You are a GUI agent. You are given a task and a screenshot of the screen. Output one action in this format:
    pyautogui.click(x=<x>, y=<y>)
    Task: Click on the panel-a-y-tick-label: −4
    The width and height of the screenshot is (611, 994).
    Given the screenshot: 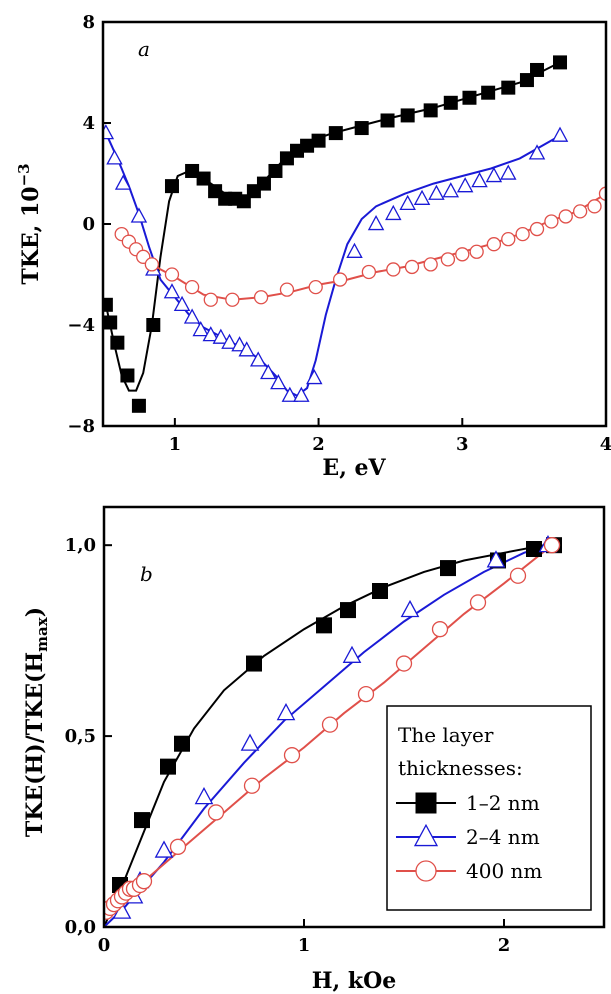 What is the action you would take?
    pyautogui.click(x=81, y=325)
    